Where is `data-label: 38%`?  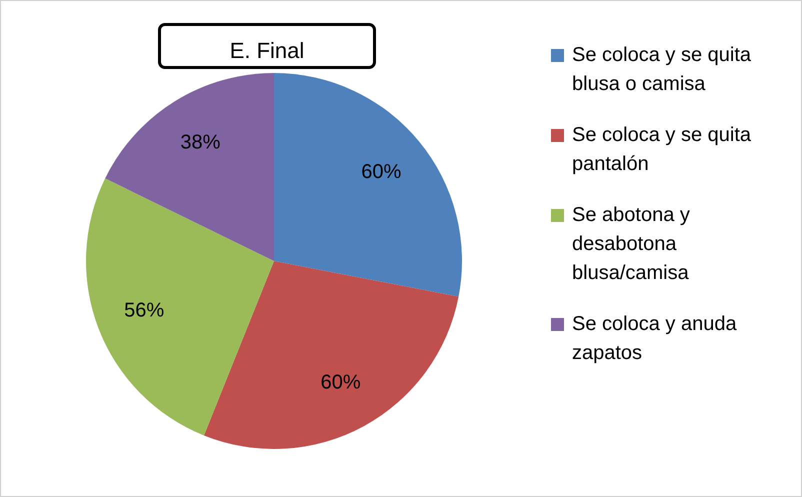
data-label: 38% is located at coordinates (200, 142).